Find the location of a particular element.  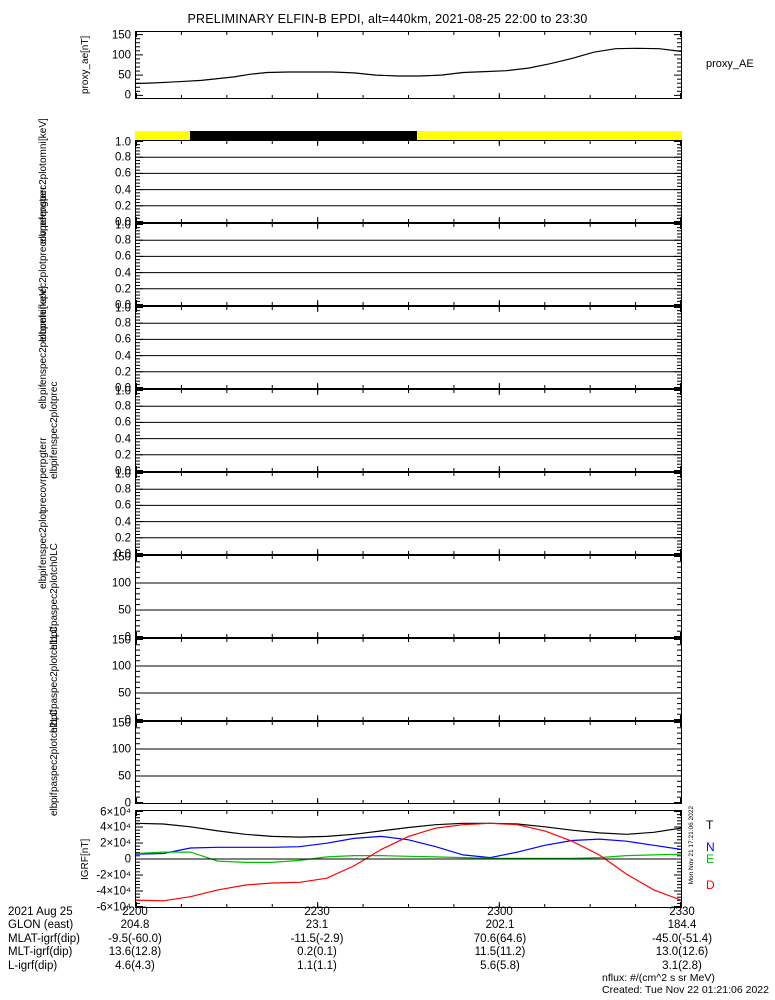

panel-pif-en-precovrperp-gterr: 1.0 0.8 0.6 0.4 0.2 0.0 is located at coordinates (398, 513).